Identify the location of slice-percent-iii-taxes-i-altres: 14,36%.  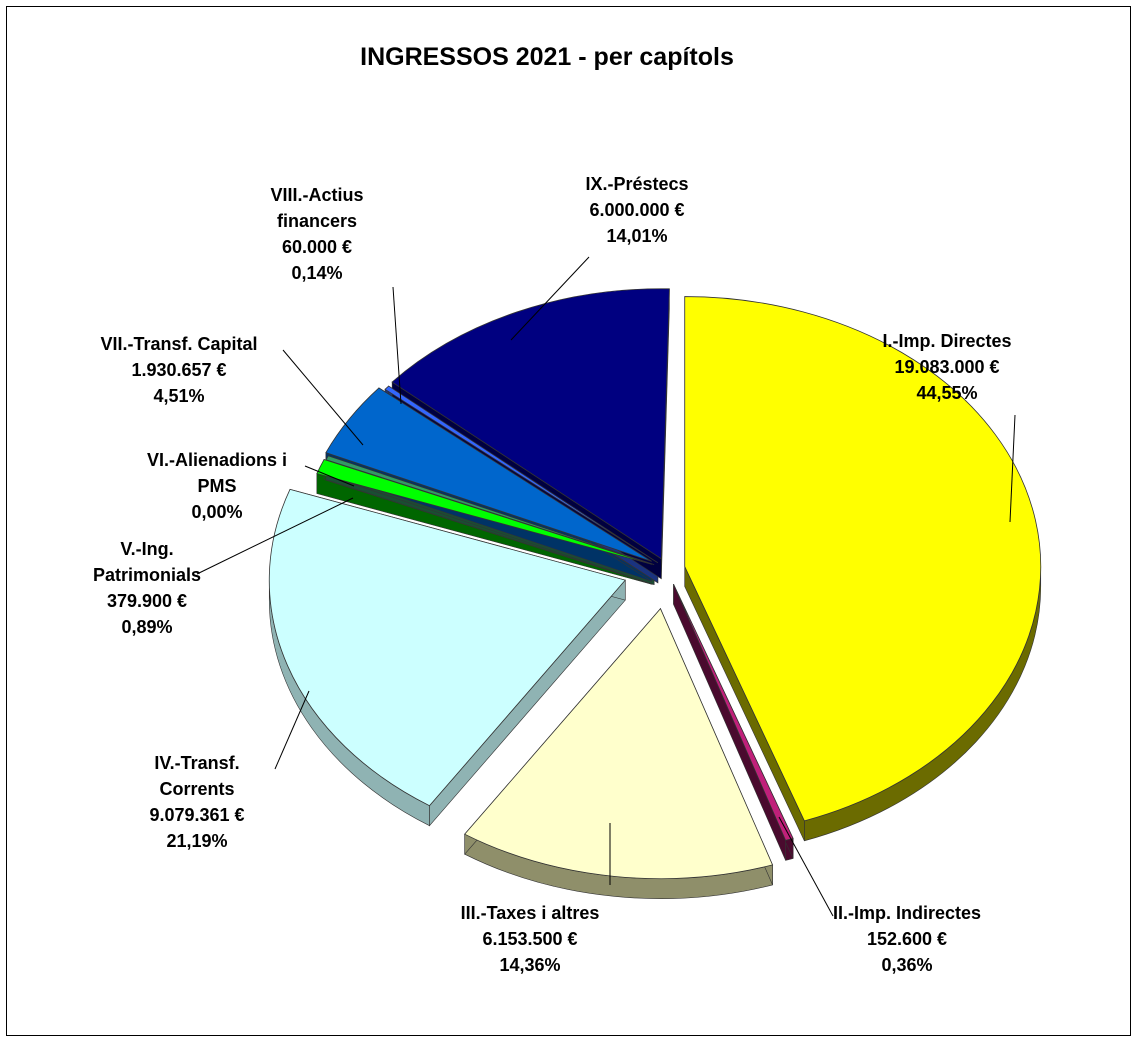
(529, 965).